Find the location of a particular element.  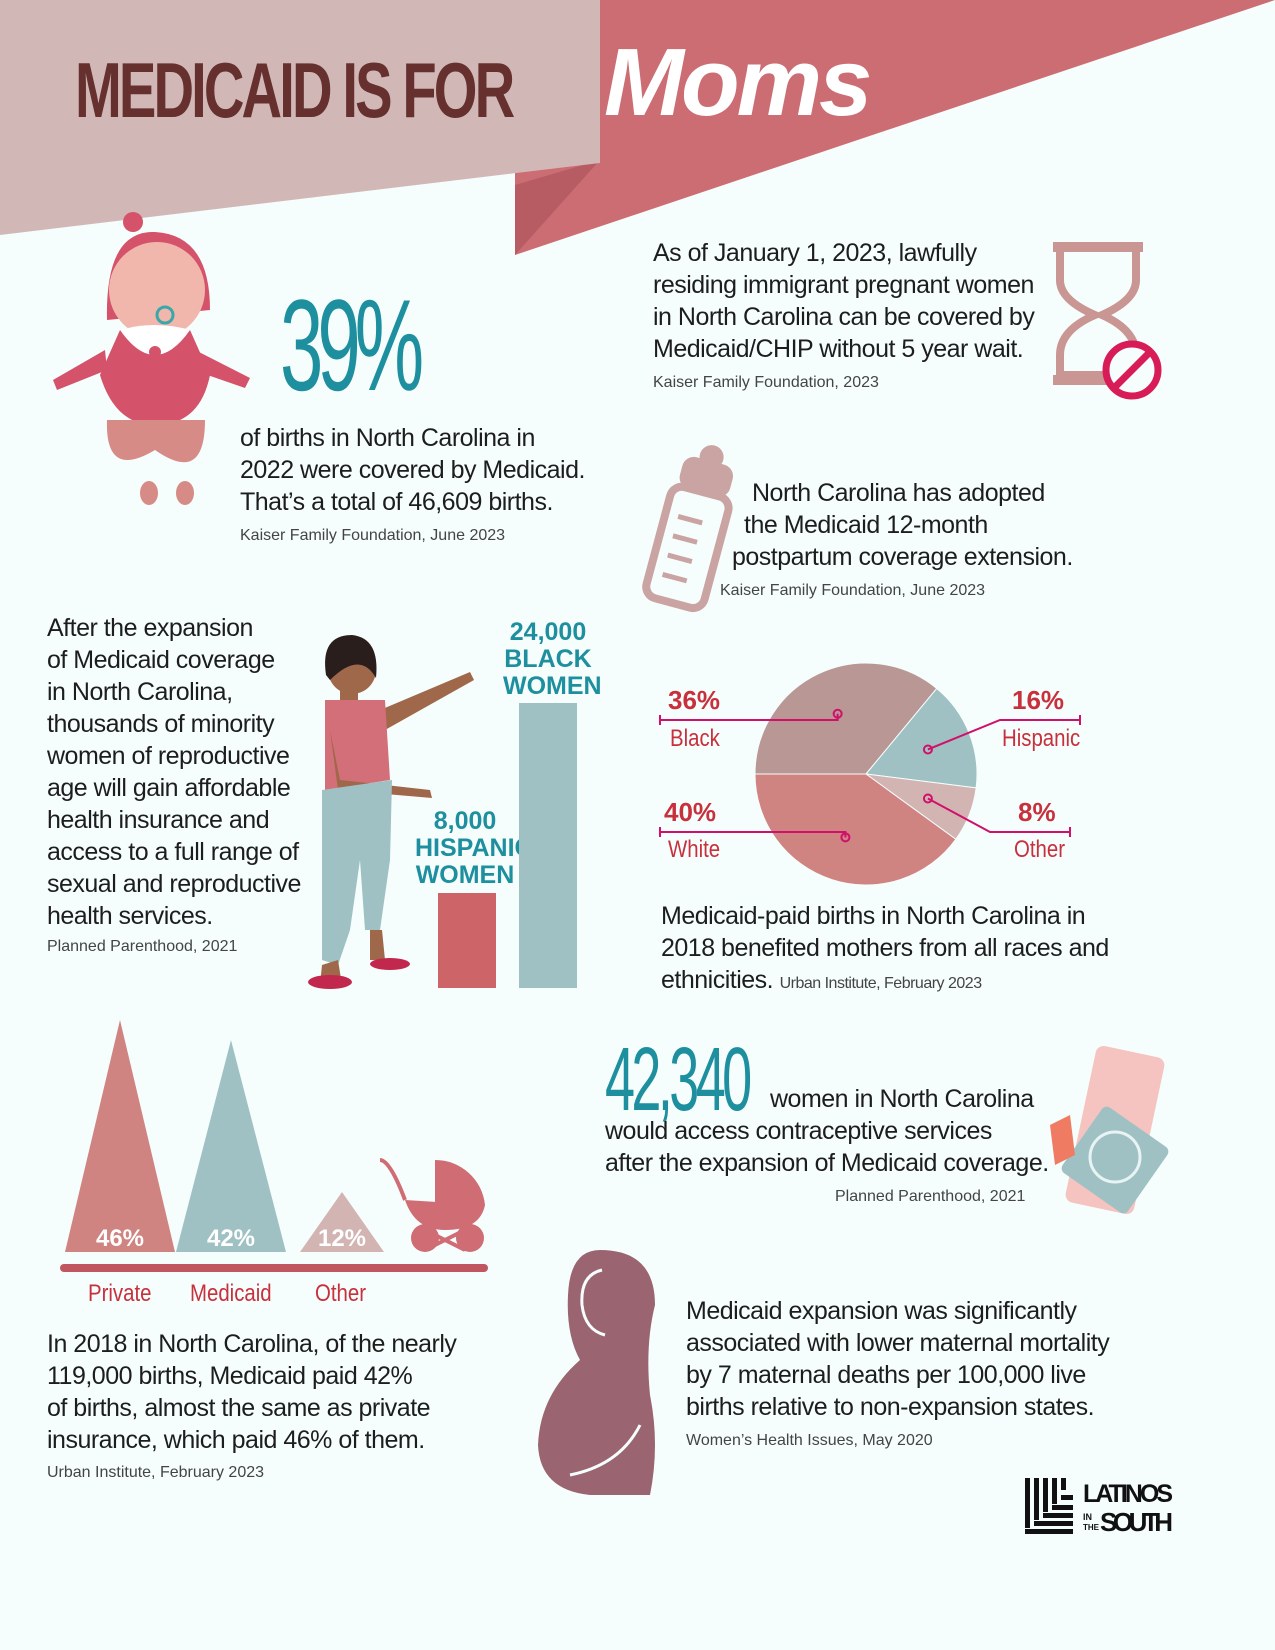

text-line: births relative to non-expansion states. is located at coordinates (890, 1407).